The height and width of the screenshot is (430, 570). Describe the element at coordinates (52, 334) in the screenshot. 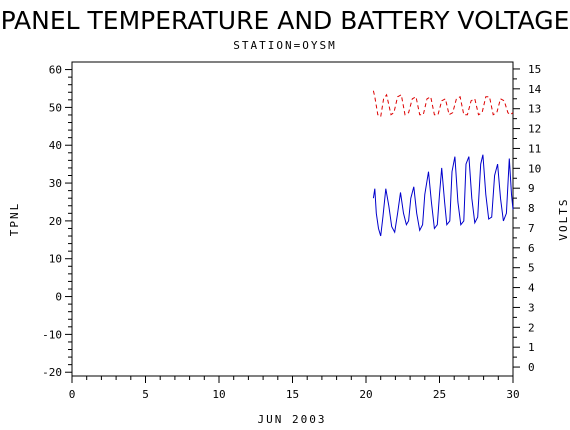

I see `y-left-tick-label: -10` at that location.